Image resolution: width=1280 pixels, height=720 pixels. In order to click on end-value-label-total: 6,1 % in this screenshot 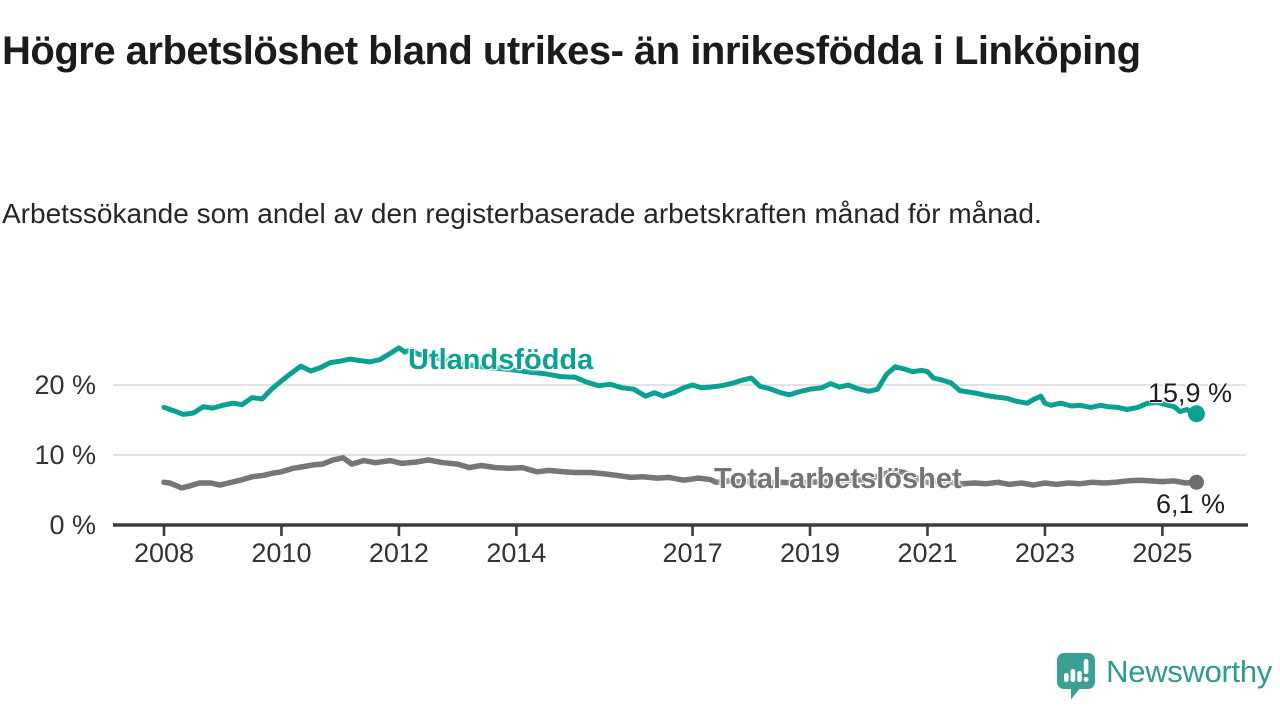, I will do `click(1190, 504)`.